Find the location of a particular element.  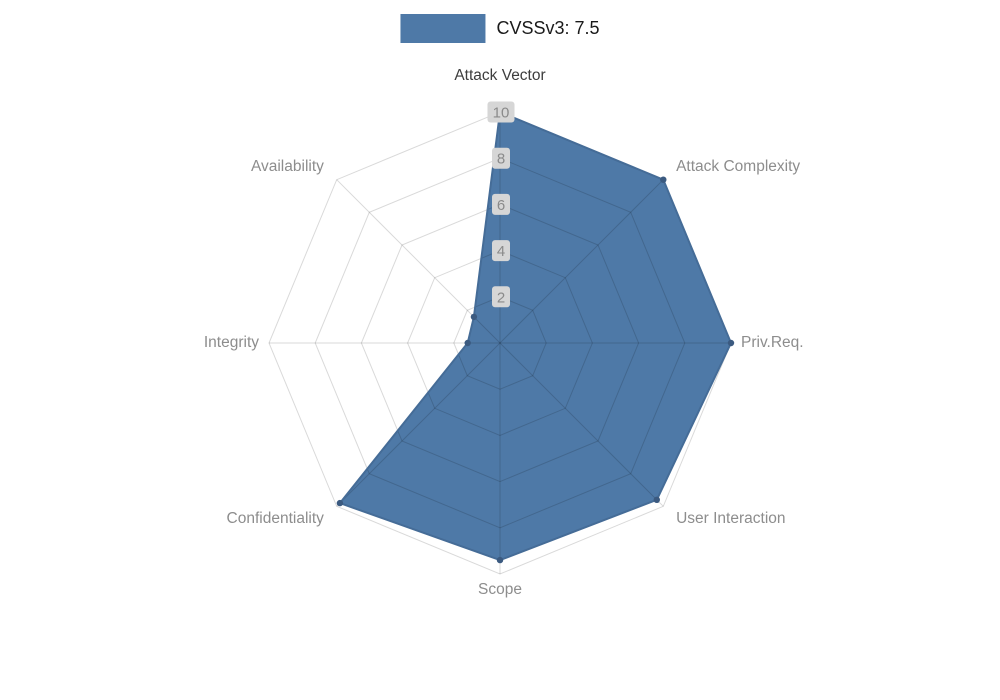

tick-label-8: 8 is located at coordinates (501, 159).